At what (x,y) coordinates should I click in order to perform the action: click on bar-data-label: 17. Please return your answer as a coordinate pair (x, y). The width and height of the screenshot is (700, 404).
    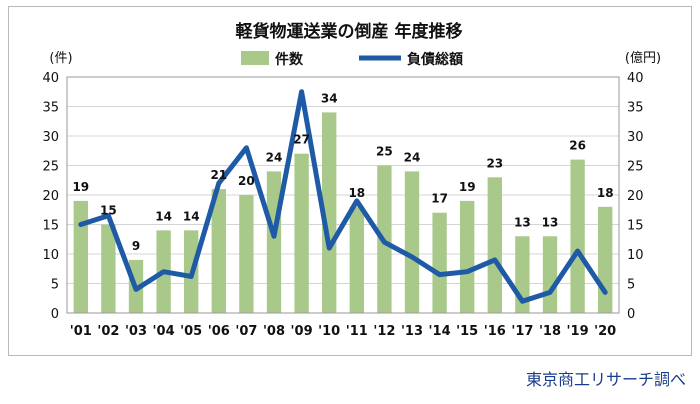
    Looking at the image, I should click on (439, 199).